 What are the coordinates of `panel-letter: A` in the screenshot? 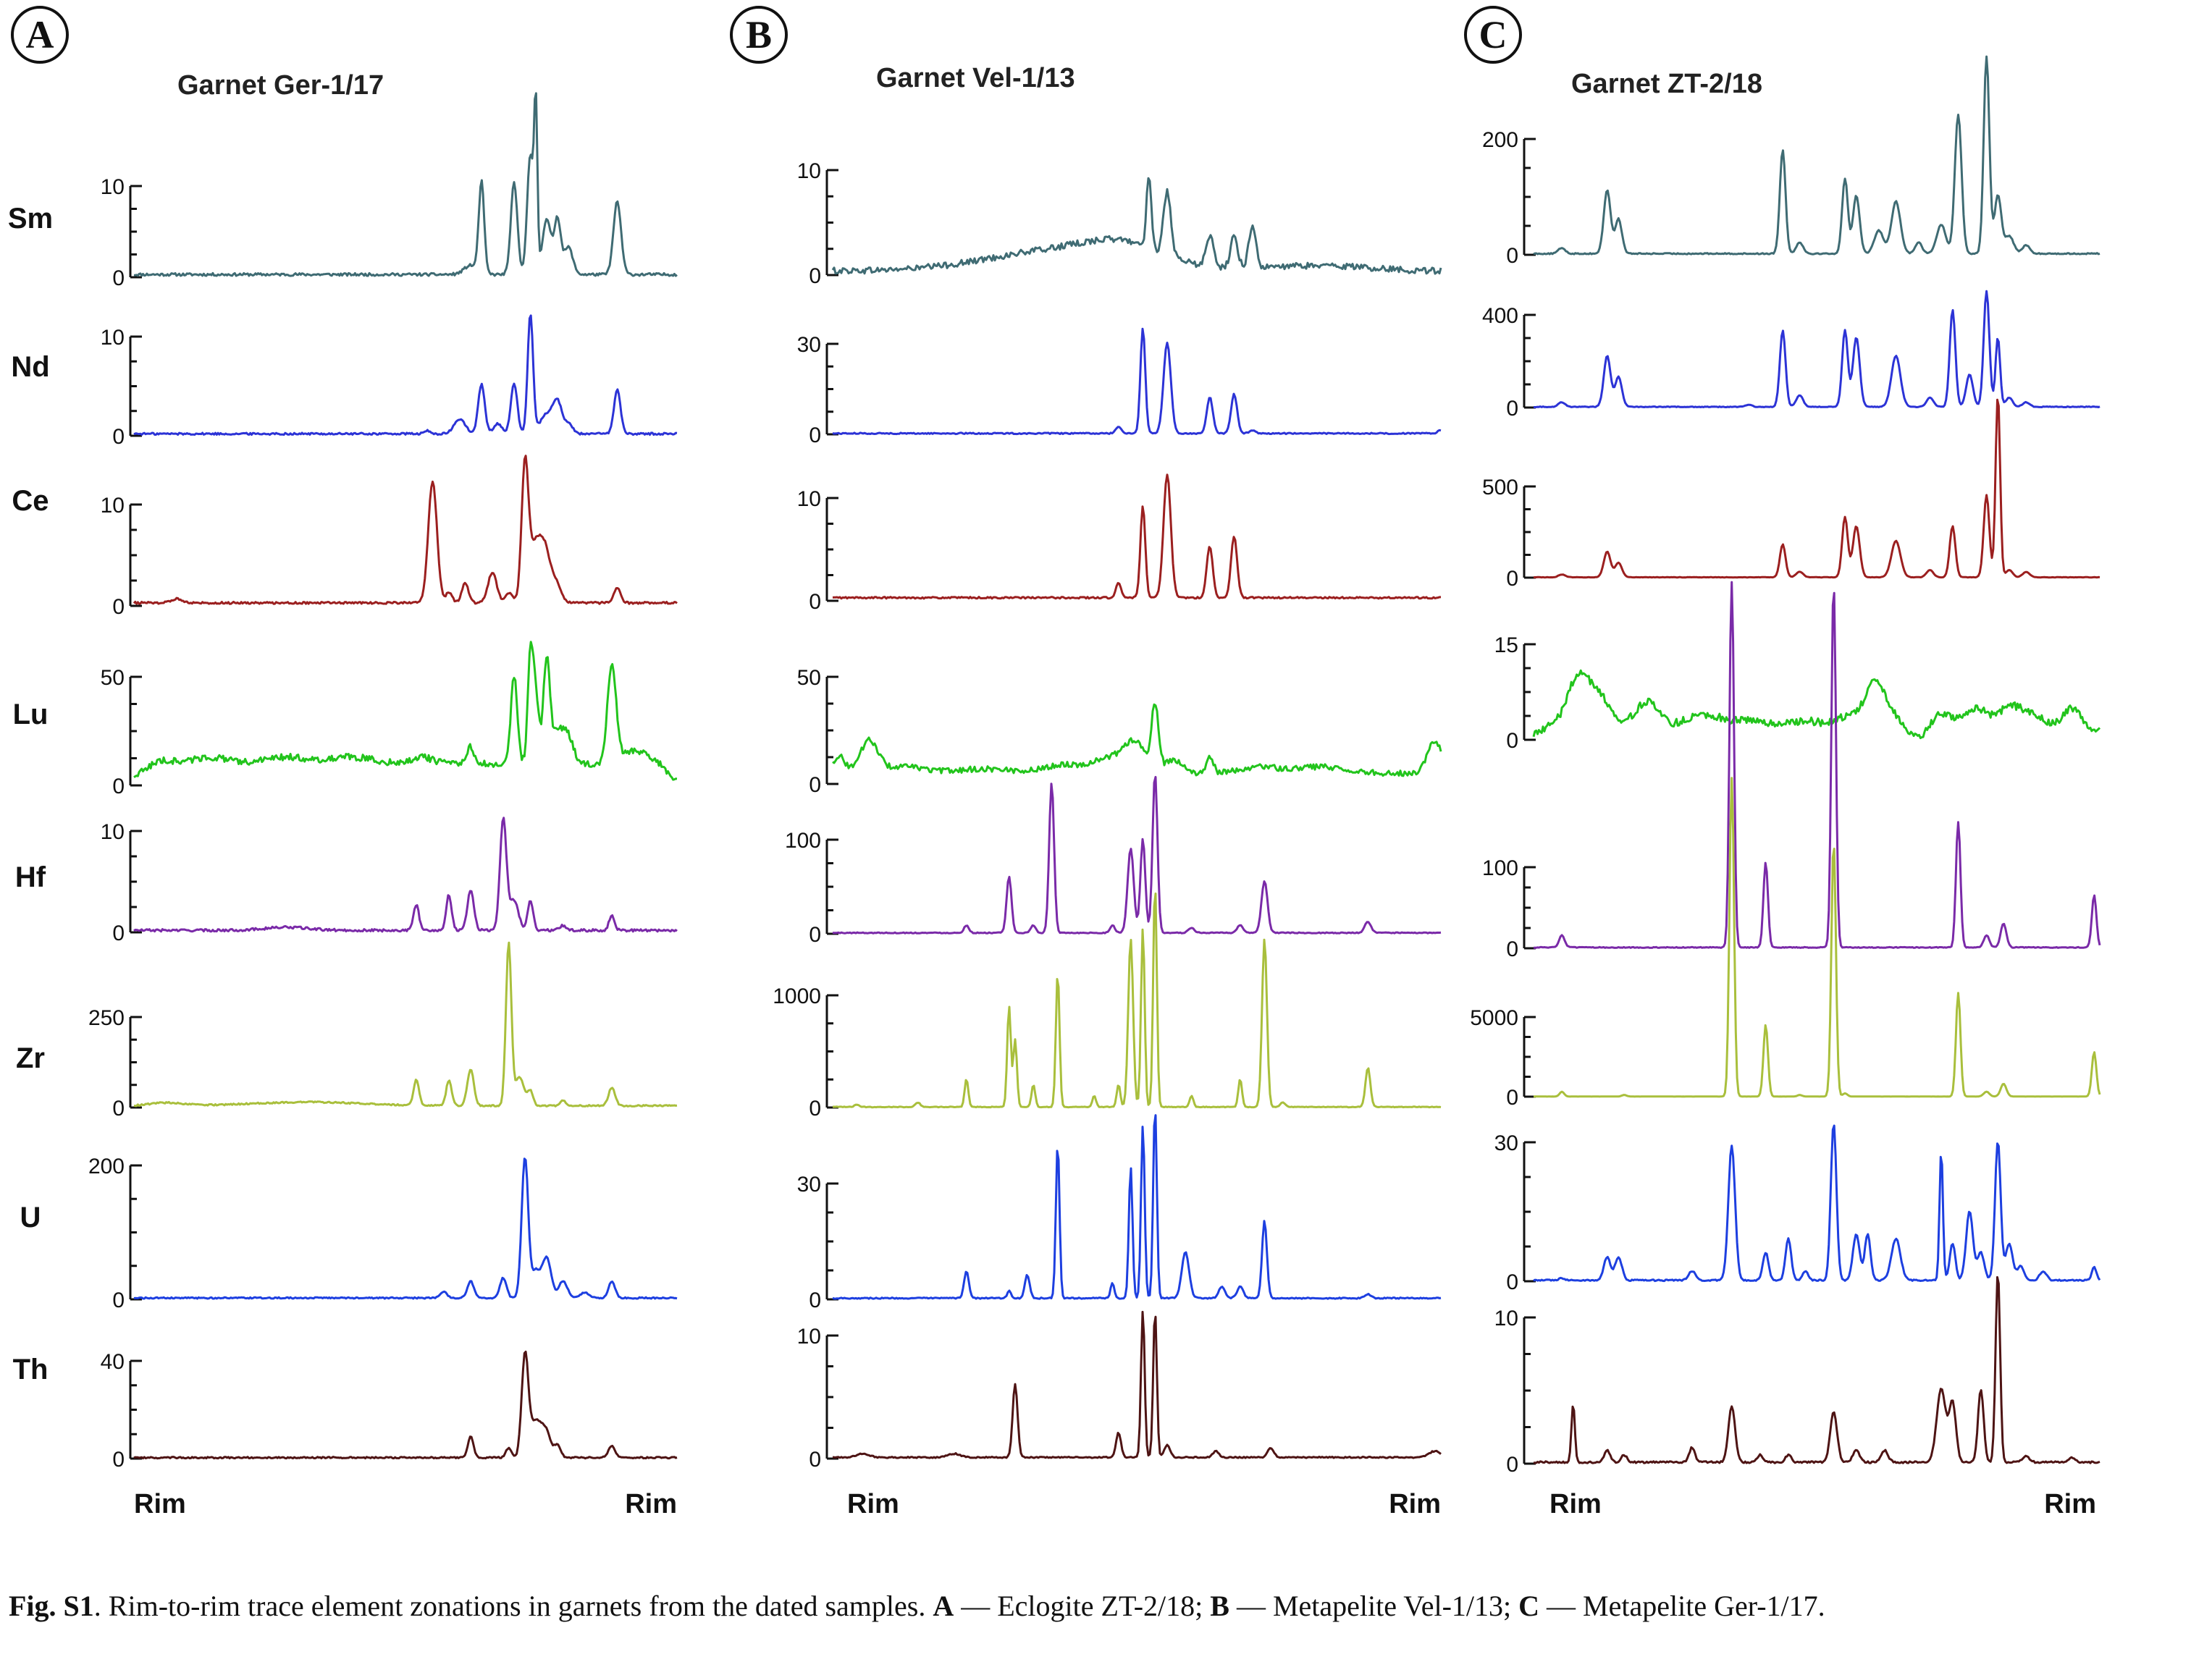 It's located at (40, 34).